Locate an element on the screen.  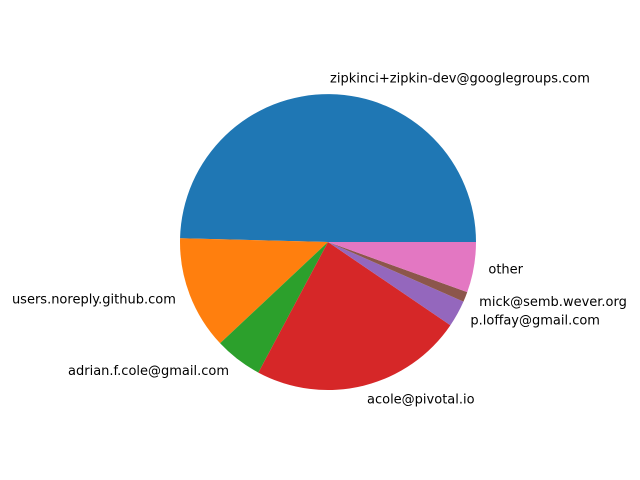
pie-slice-label-2: adrian.f.cole@gmail.com is located at coordinates (148, 371).